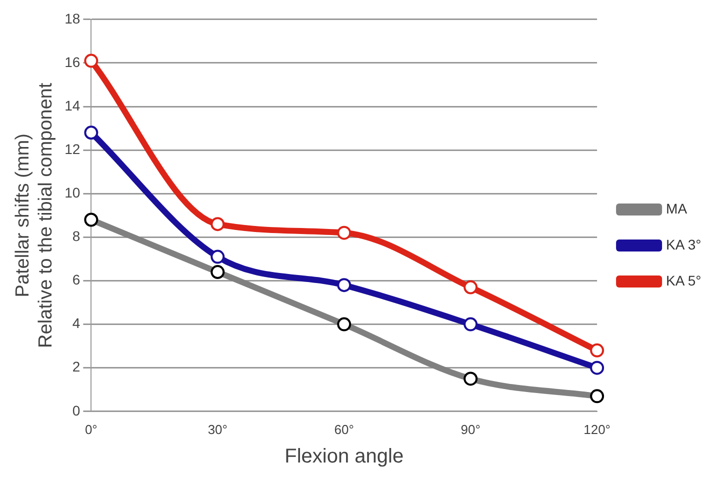  I want to click on y-tick-label: 4, so click(76, 323).